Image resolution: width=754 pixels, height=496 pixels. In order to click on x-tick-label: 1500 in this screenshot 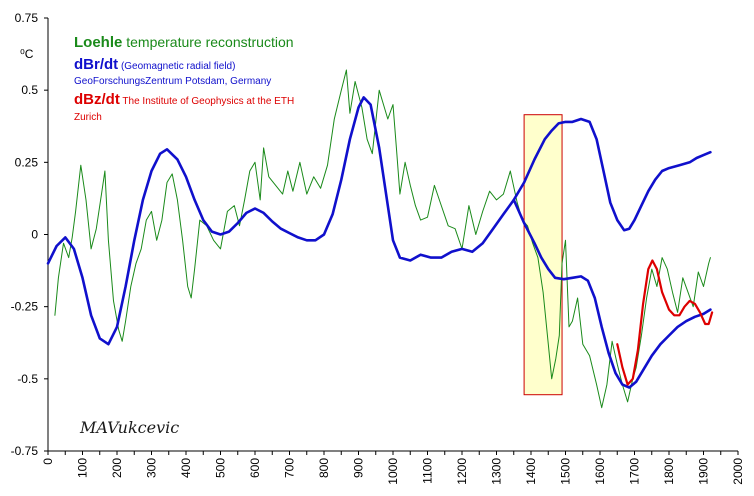, I will do `click(566, 471)`.